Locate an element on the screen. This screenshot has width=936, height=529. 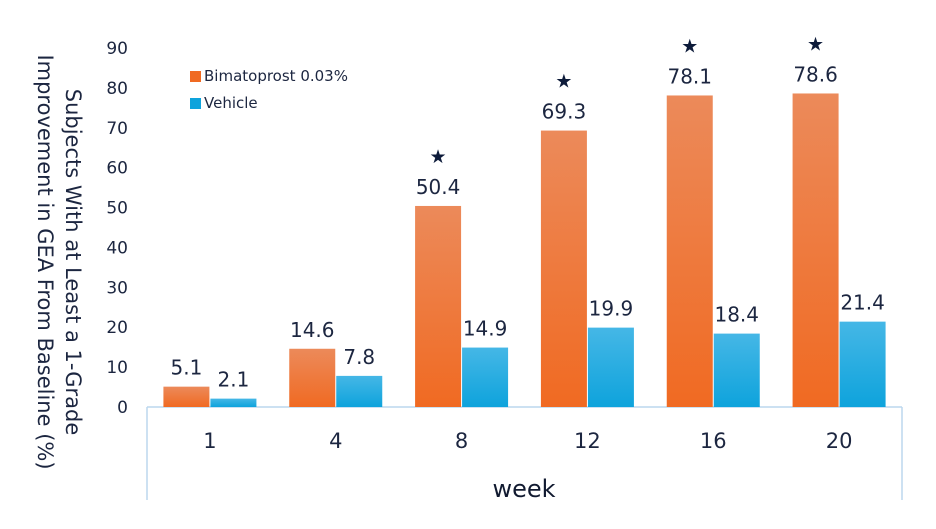
data-label-vehicle-week-16: 18.4 is located at coordinates (736, 315).